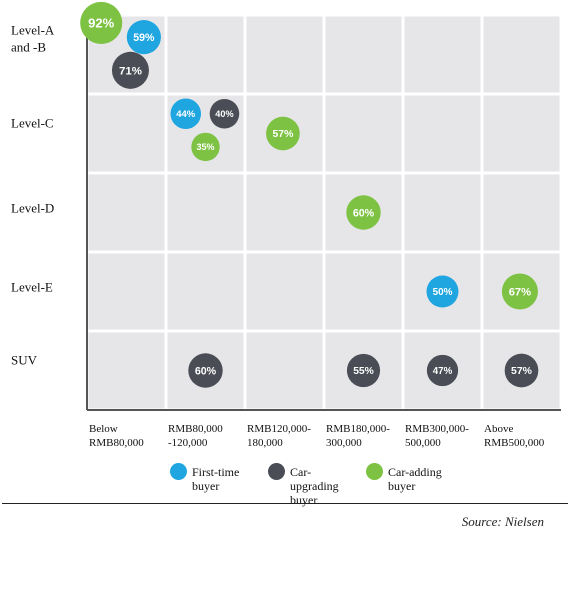  I want to click on bubble: 40%, so click(224, 113).